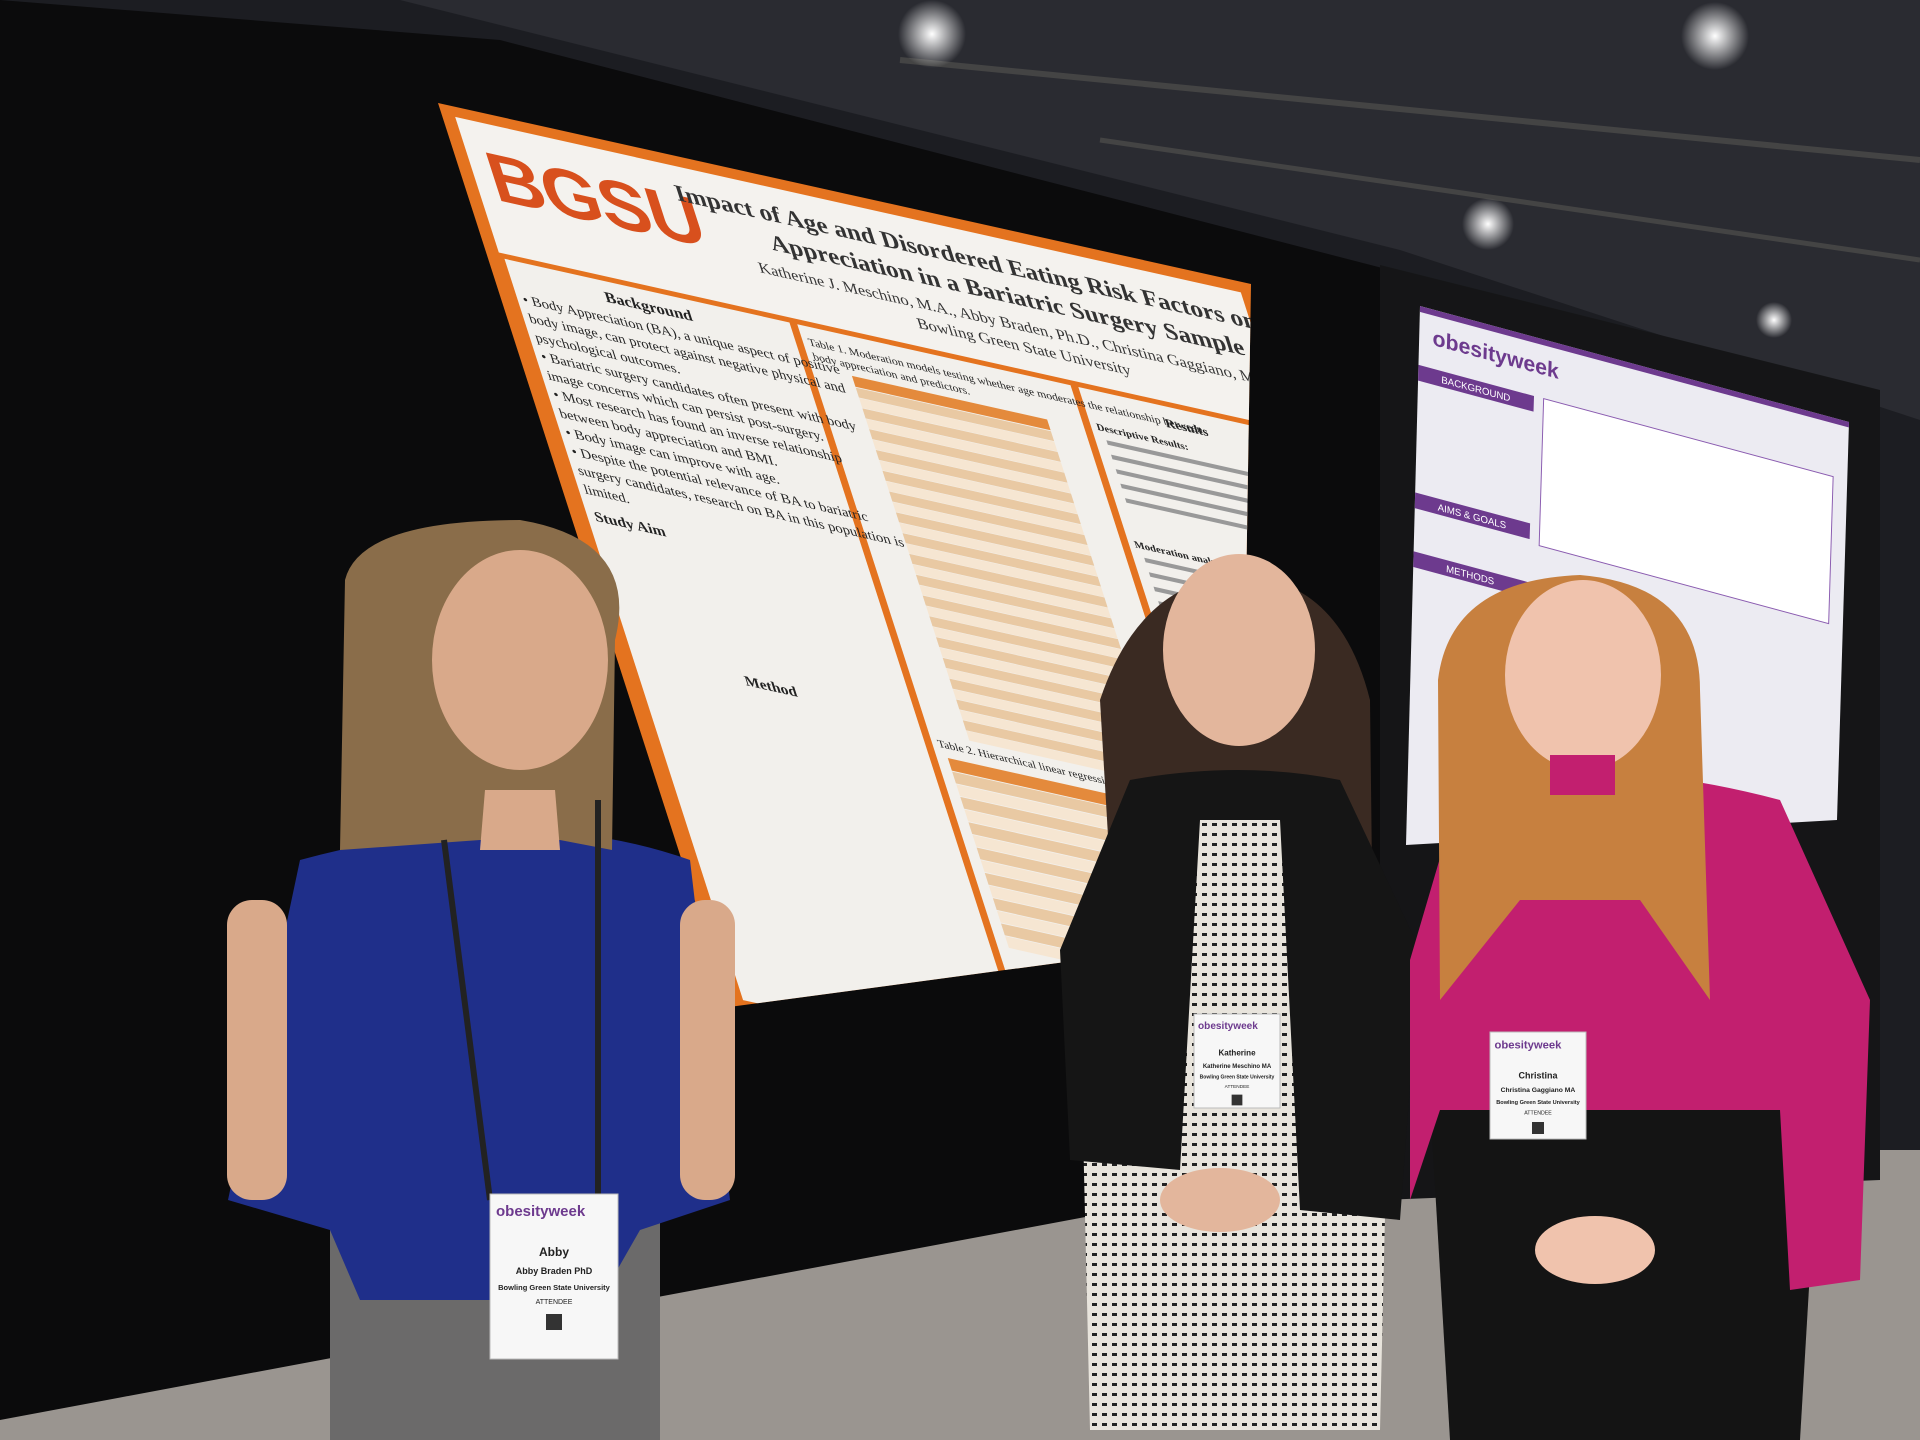 The width and height of the screenshot is (1920, 1440). I want to click on poster-header, so click(853, 272).